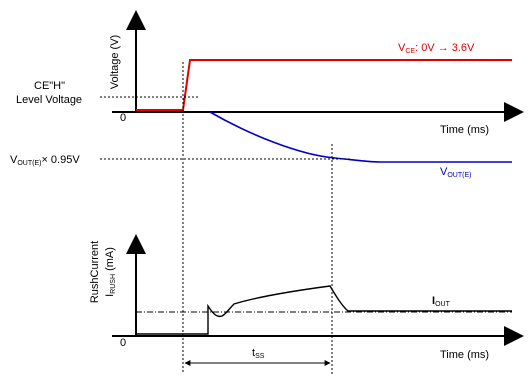  I want to click on current-origin-label: 0, so click(123, 343).